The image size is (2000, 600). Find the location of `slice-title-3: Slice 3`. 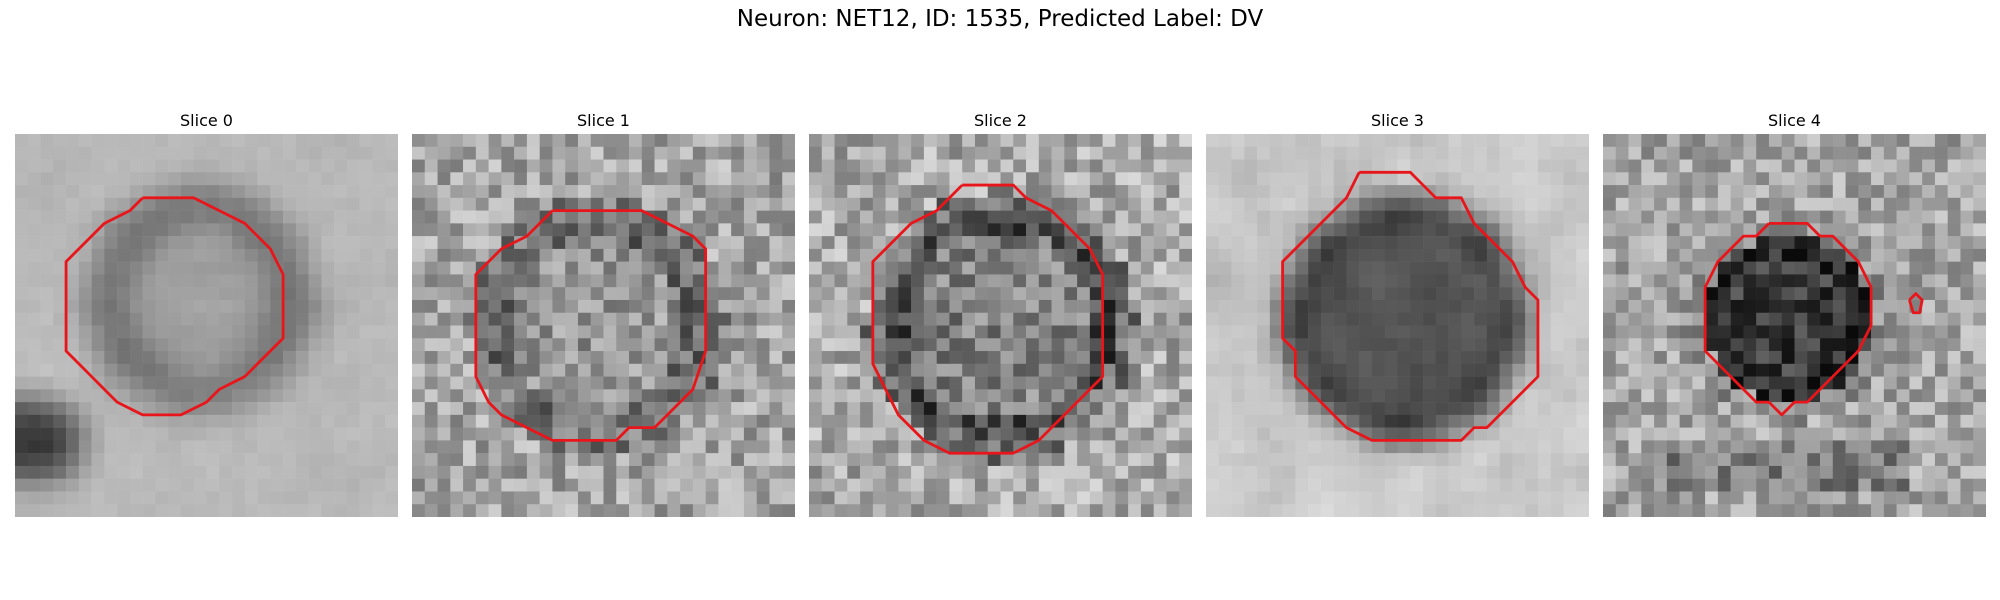

slice-title-3: Slice 3 is located at coordinates (1397, 120).